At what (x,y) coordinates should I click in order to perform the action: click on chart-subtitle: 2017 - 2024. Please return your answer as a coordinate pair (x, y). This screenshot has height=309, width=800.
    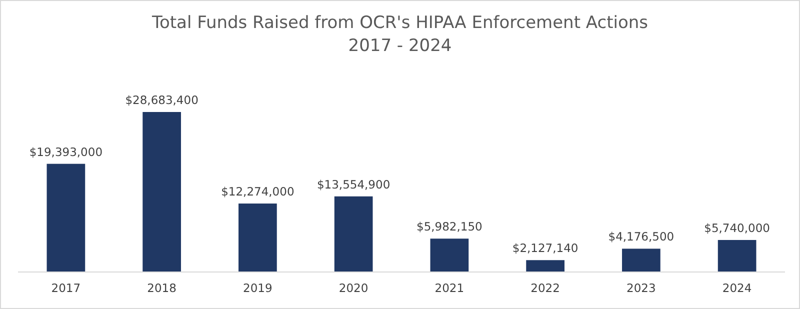
    Looking at the image, I should click on (400, 46).